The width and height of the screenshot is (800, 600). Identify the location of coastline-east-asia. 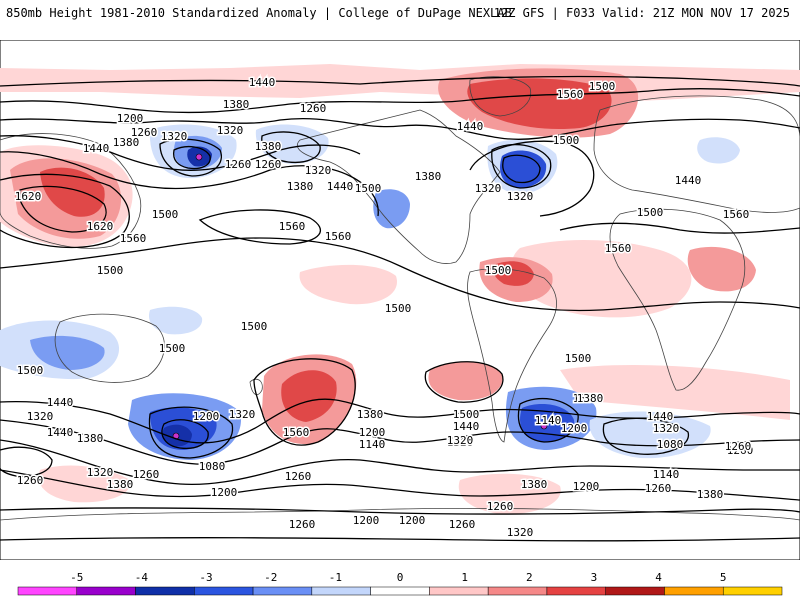
(71, 191).